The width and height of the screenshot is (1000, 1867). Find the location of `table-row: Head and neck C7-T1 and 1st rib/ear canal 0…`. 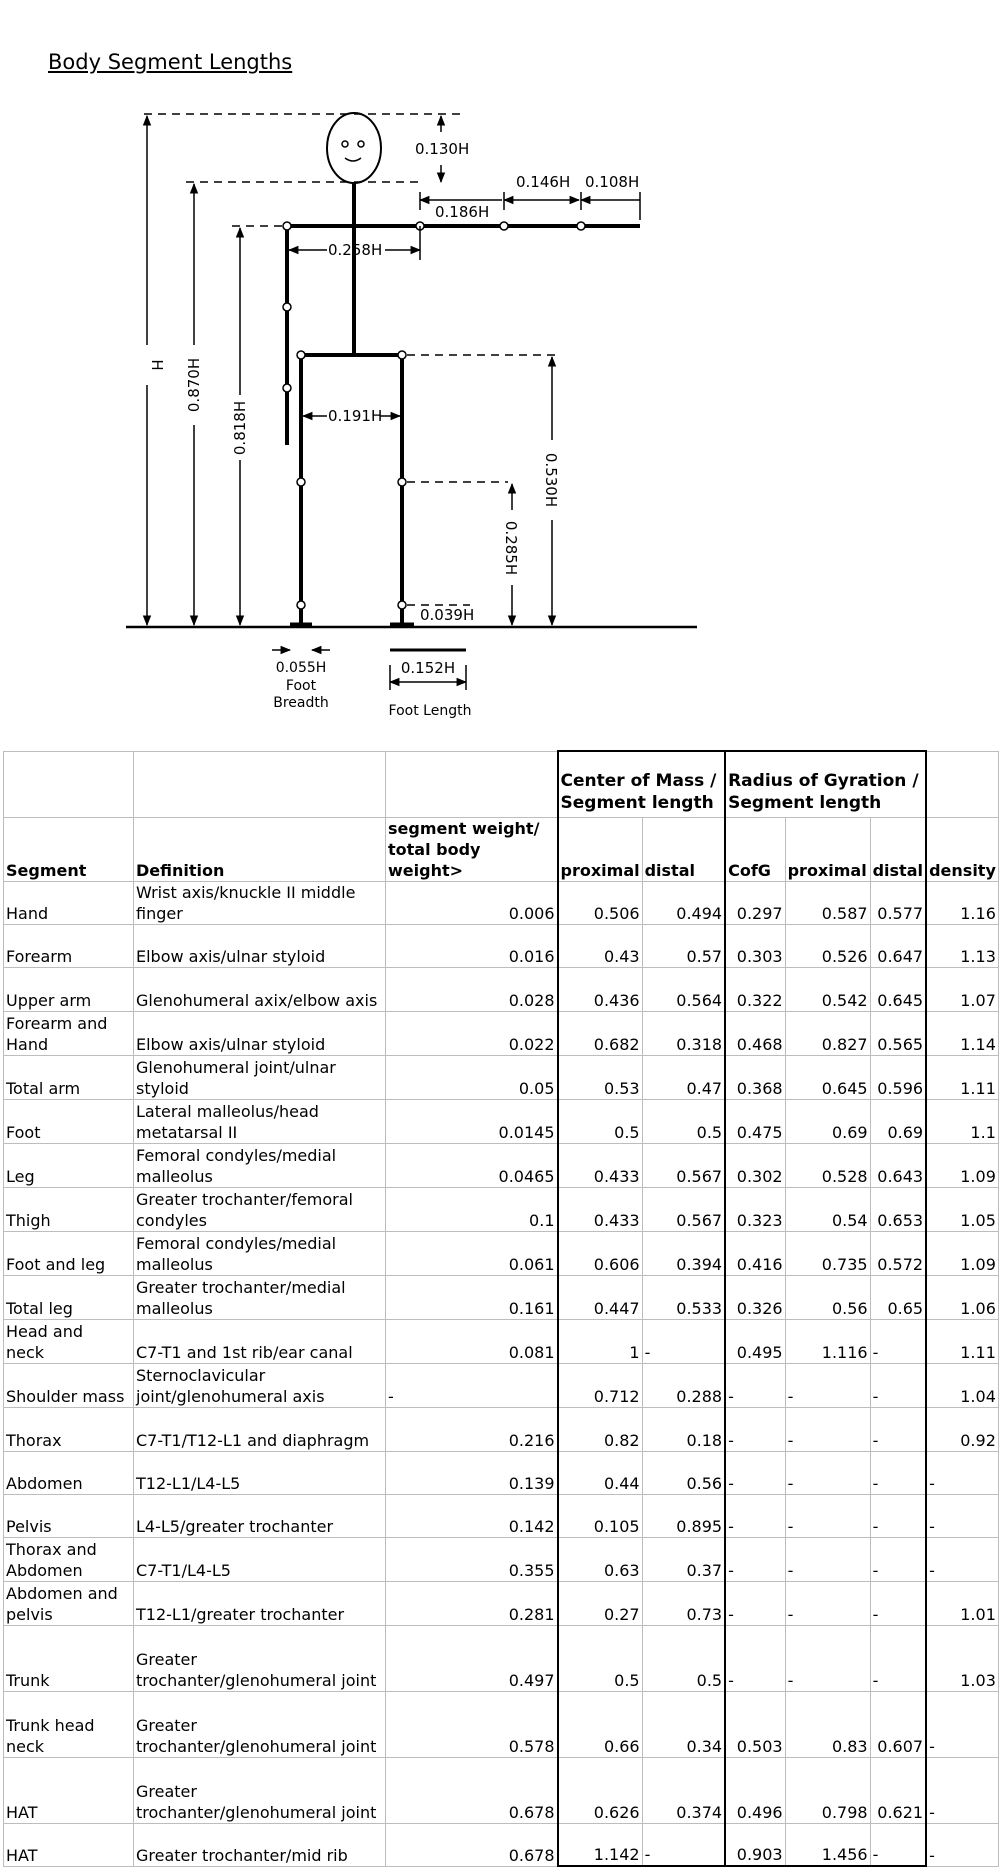

table-row: Head and neck C7-T1 and 1st rib/ear canal 0… is located at coordinates (501, 1341).